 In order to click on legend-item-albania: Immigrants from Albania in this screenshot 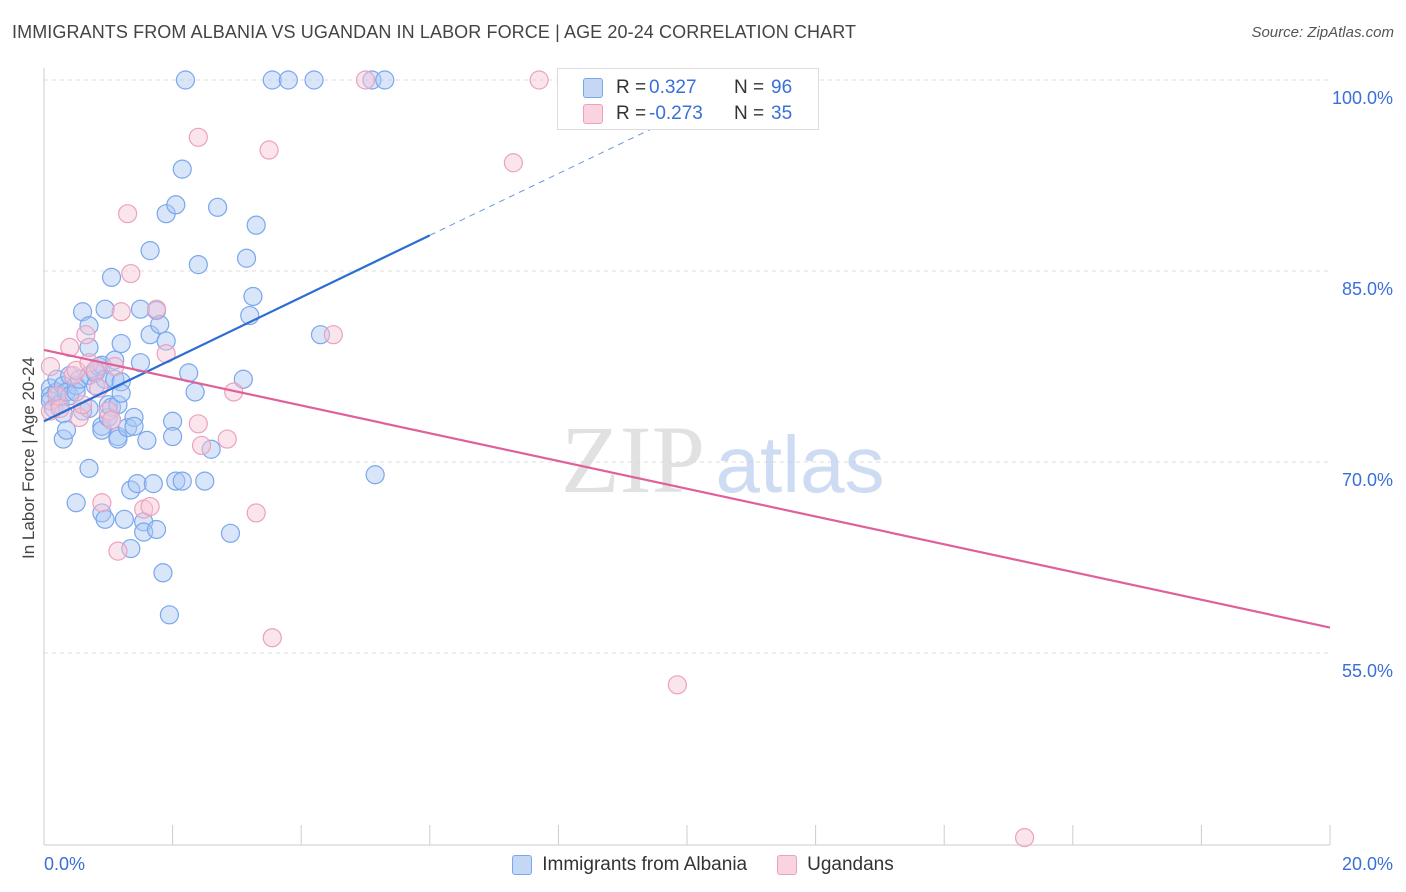, I will do `click(629, 865)`.